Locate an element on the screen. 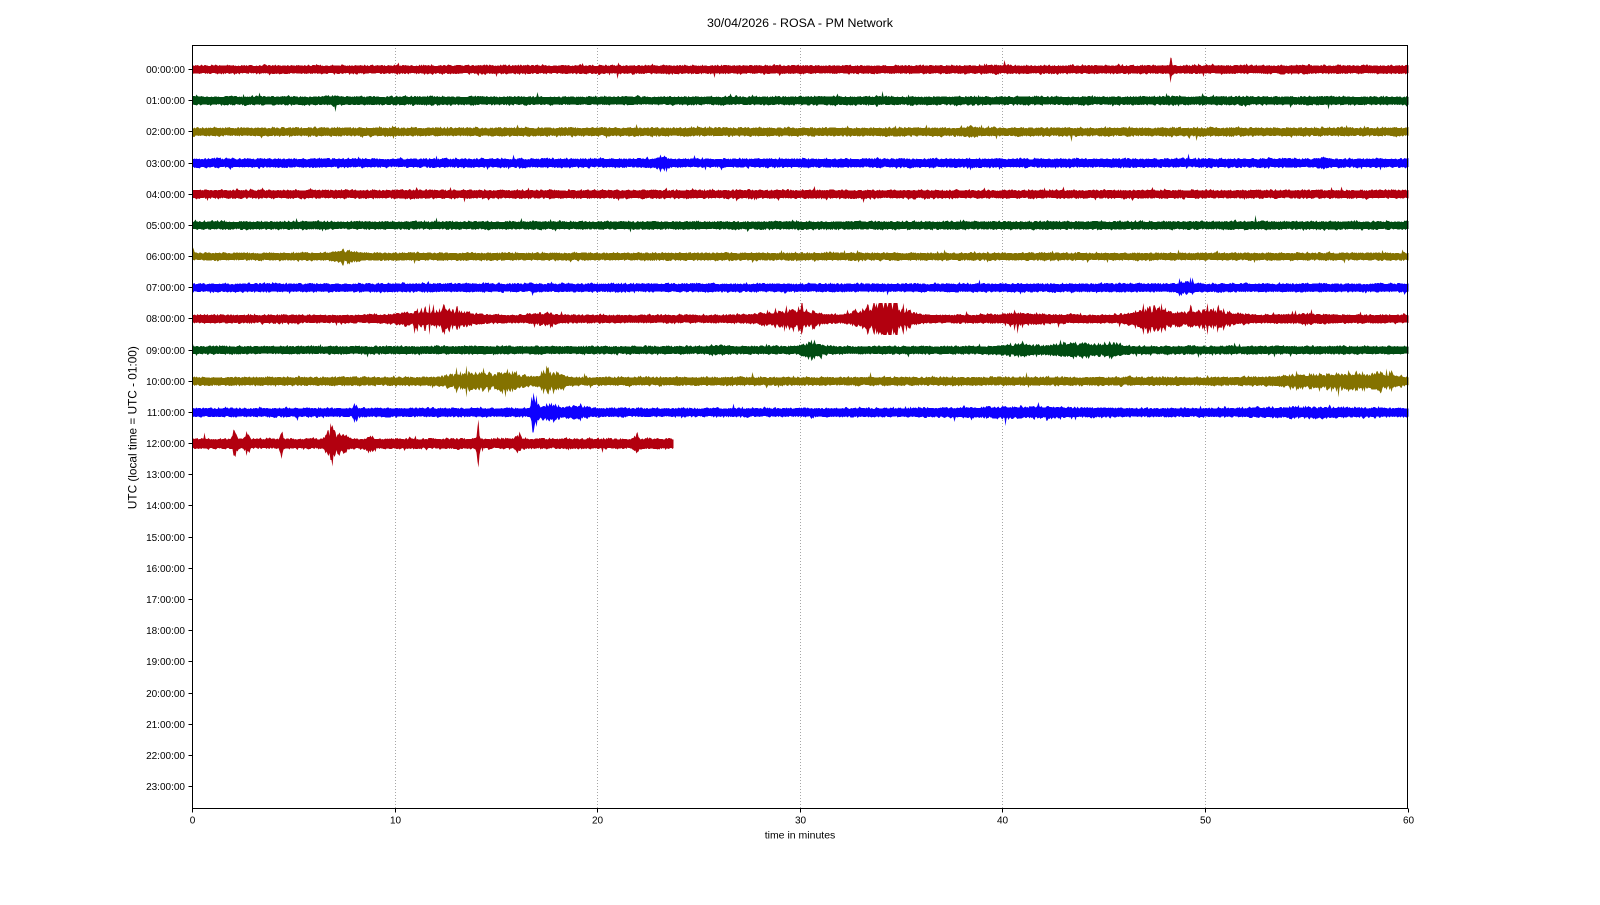  svg-text: 16:00:00 is located at coordinates (165, 569).